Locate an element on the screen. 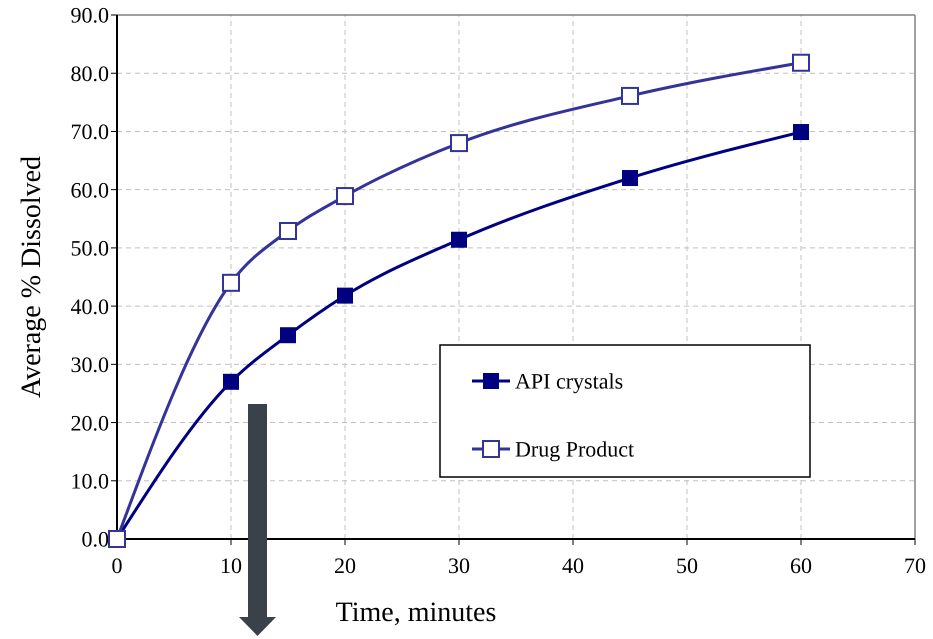  y-tick-label: 0.0 is located at coordinates (95, 539).